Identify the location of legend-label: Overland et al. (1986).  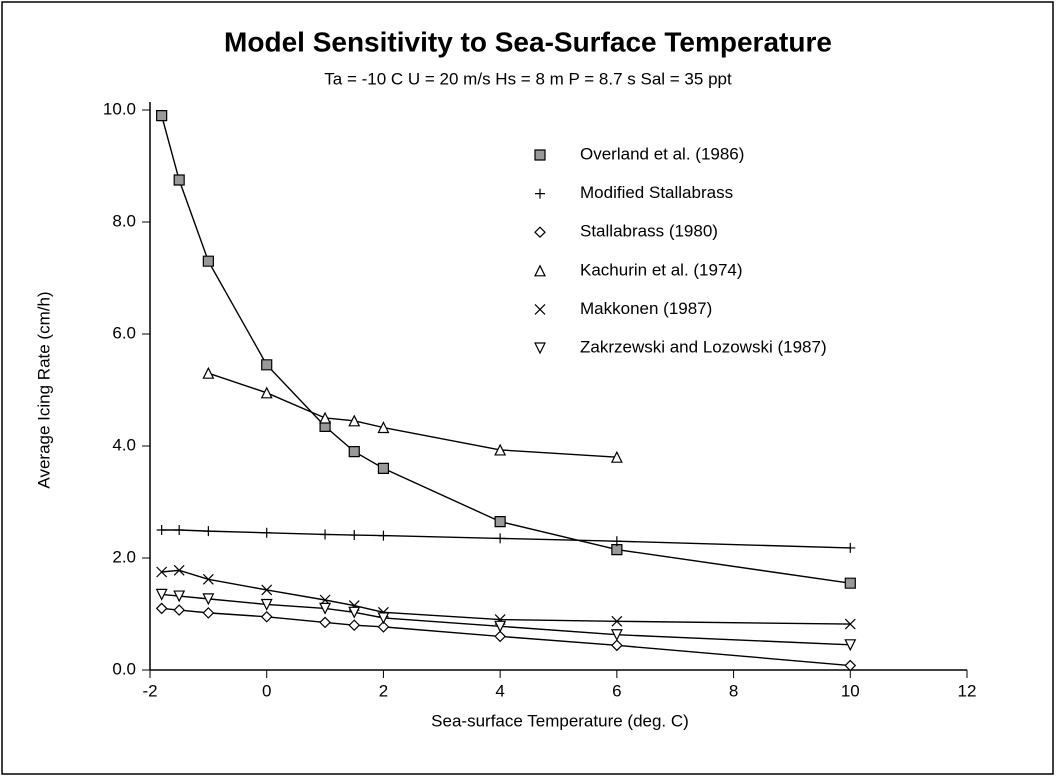
(662, 153).